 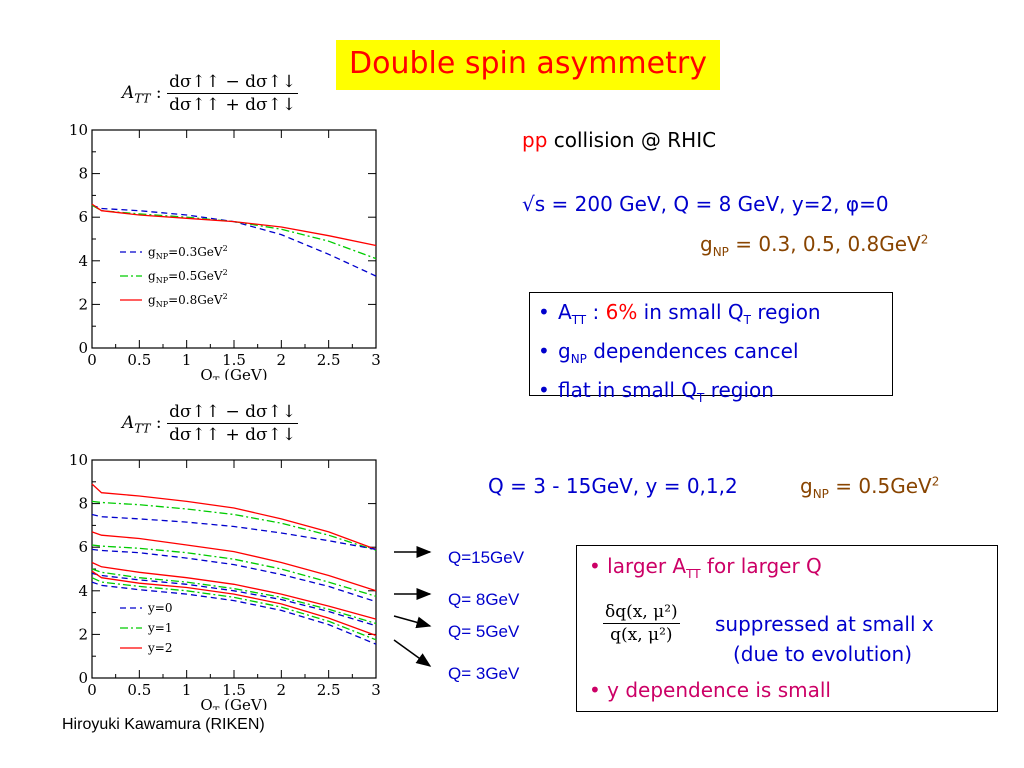 I want to click on list-item: • flat in small QT region, so click(x=656, y=391).